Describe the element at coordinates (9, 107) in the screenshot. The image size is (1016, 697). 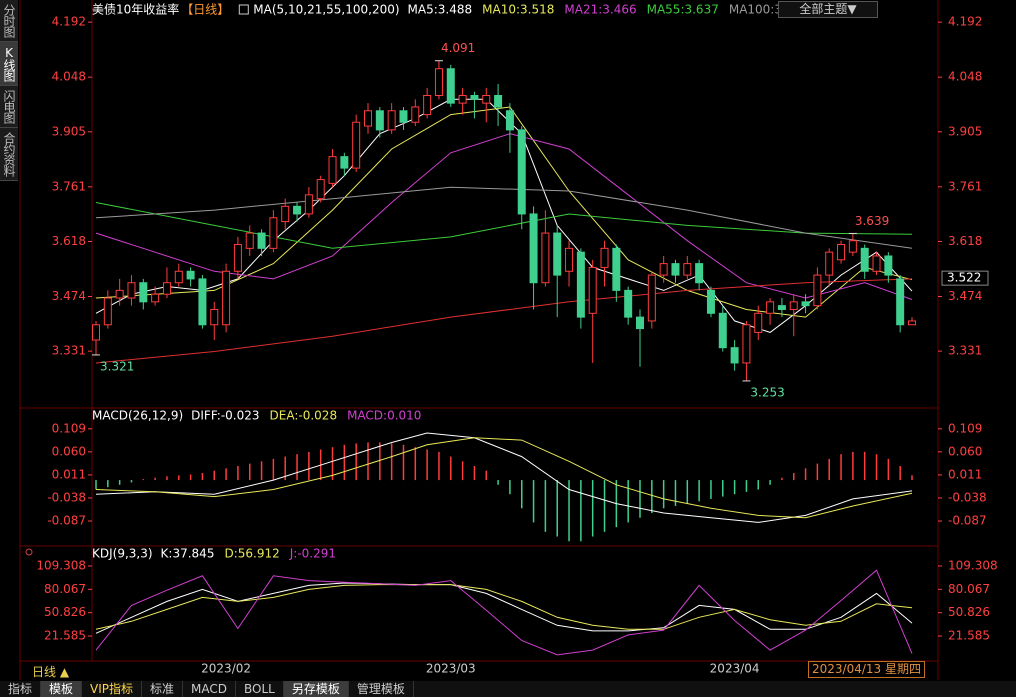
I see `tab: 闪电图` at that location.